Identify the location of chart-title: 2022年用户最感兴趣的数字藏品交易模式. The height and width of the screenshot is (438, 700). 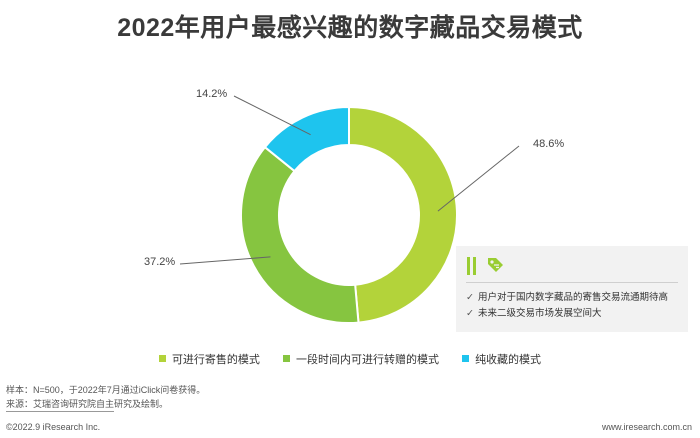
(350, 28).